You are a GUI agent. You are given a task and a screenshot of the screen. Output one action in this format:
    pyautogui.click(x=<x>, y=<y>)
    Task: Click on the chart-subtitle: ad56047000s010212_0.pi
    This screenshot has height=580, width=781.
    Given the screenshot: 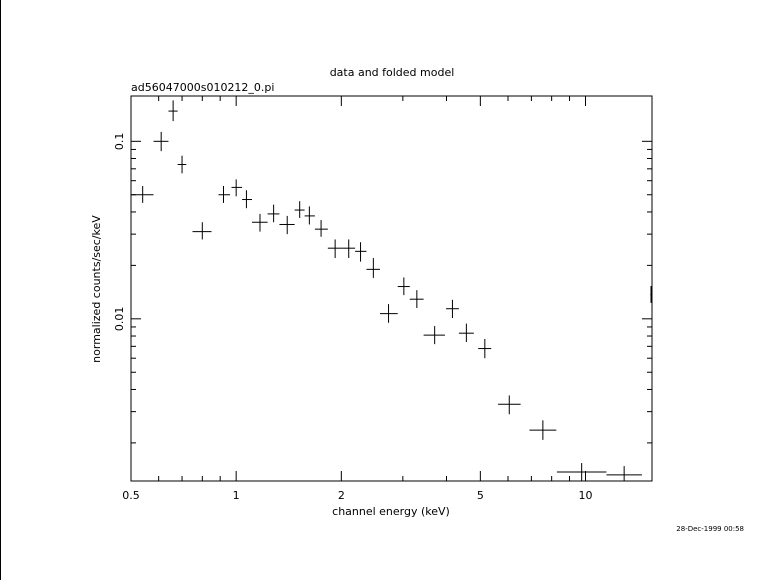 What is the action you would take?
    pyautogui.click(x=202, y=87)
    